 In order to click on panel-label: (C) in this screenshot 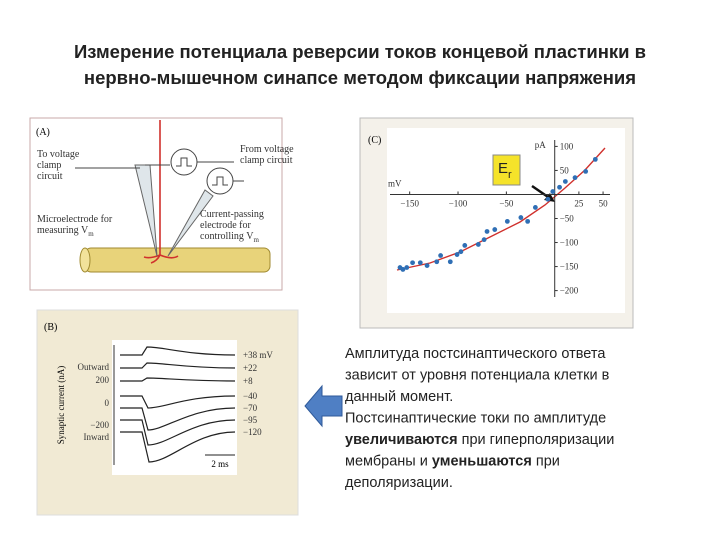, I will do `click(374, 140)`.